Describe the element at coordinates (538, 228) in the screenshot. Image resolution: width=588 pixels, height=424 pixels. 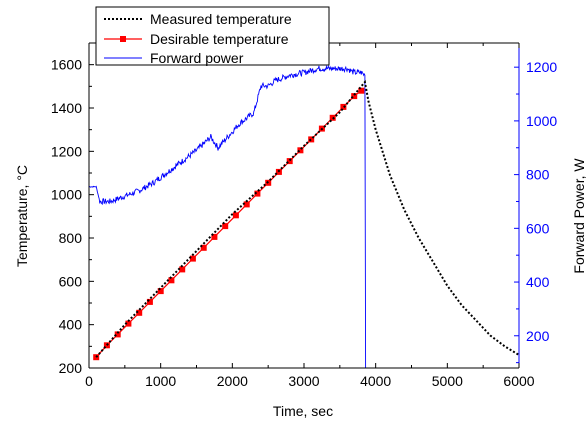
I see `right-y-tick-label: 600` at that location.